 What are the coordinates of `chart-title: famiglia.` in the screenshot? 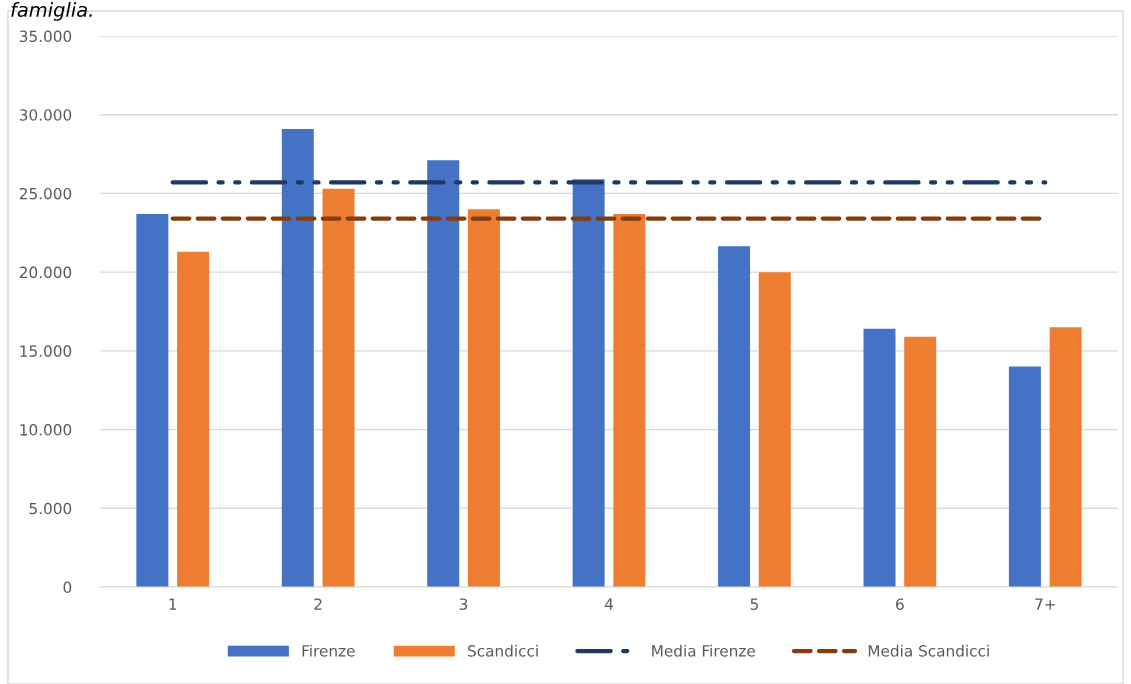 It's located at (51, 11).